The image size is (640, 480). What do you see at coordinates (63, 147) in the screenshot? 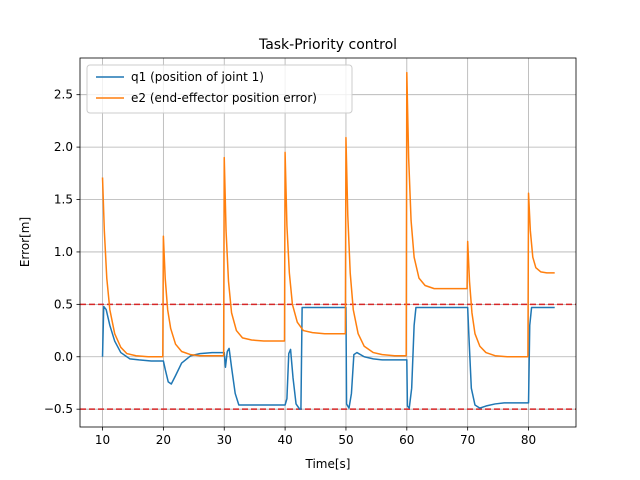
I see `y-tick-label: 2.0` at bounding box center [63, 147].